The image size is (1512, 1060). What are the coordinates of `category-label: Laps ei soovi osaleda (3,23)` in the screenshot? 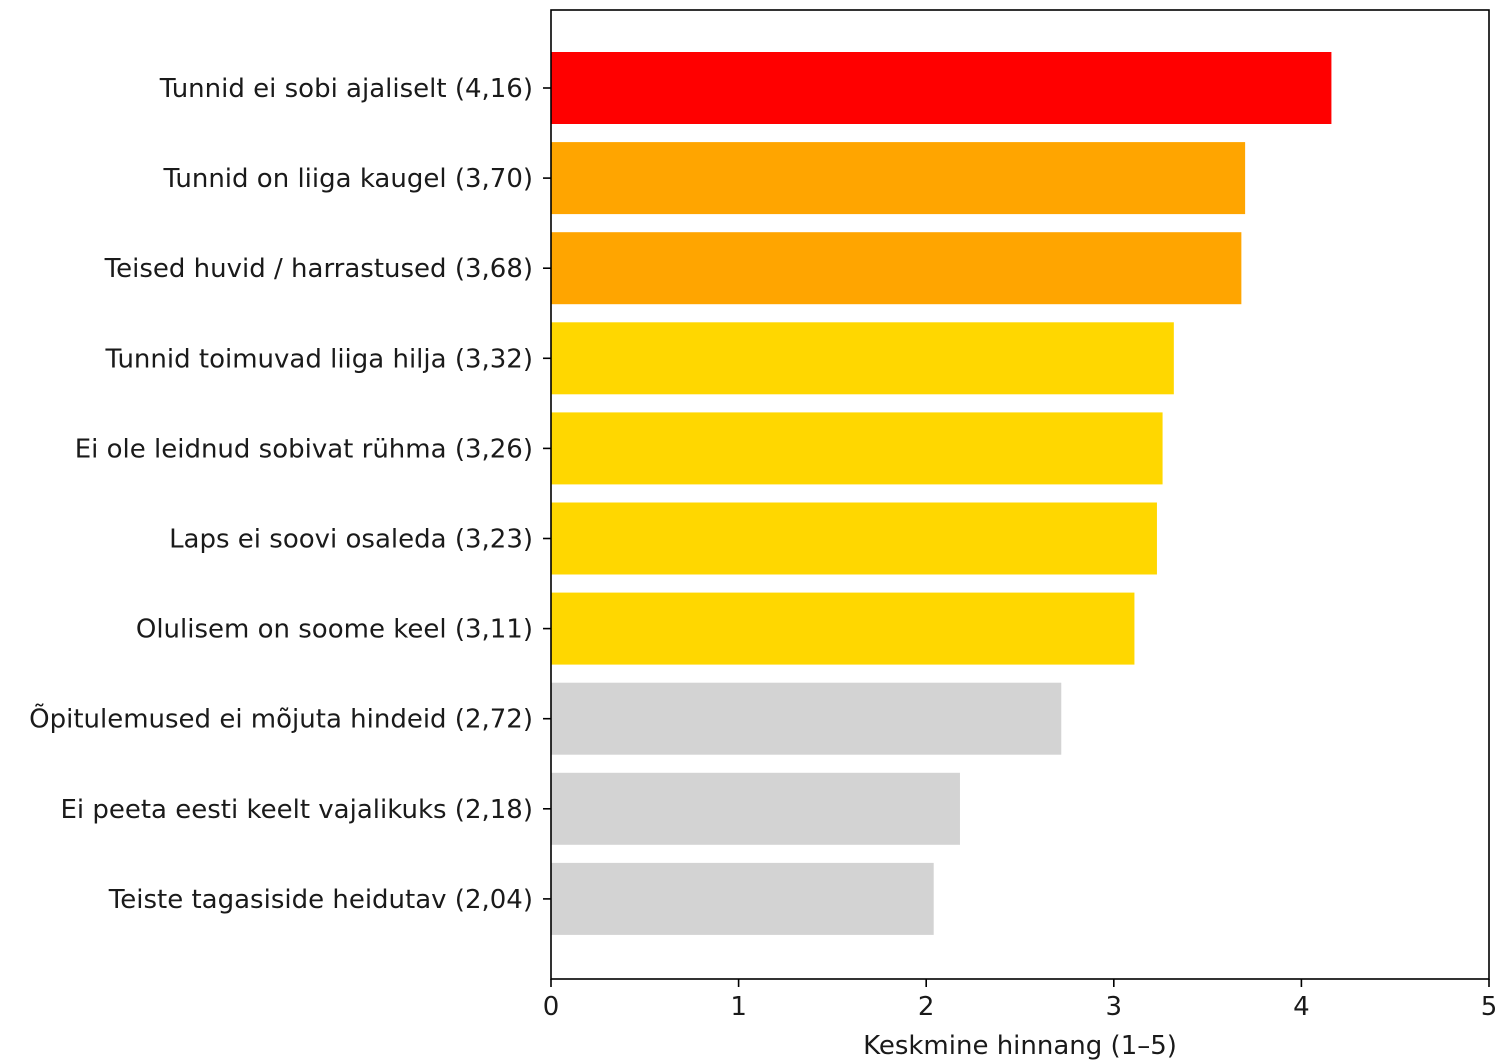 It's located at (351, 540).